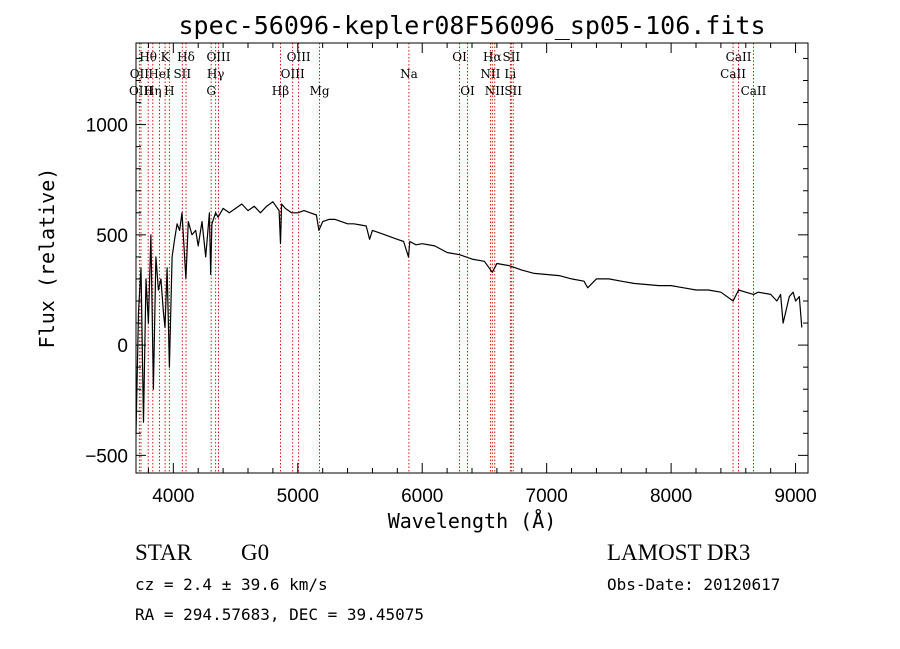 This screenshot has width=900, height=649. I want to click on spectral-line-label: HeI, so click(159, 74).